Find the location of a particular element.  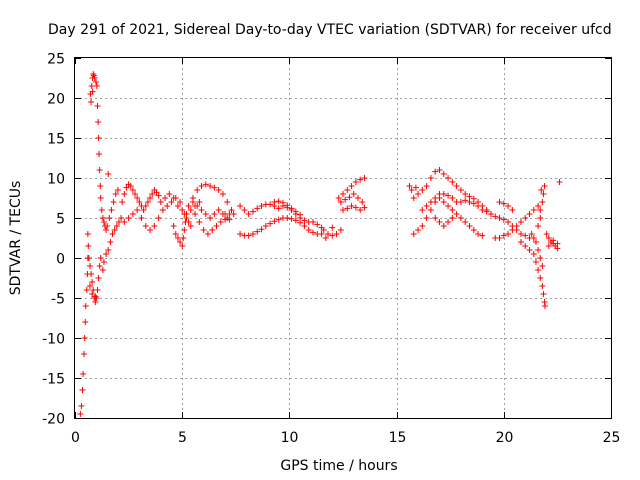

x-tick-label: 5 is located at coordinates (182, 438).